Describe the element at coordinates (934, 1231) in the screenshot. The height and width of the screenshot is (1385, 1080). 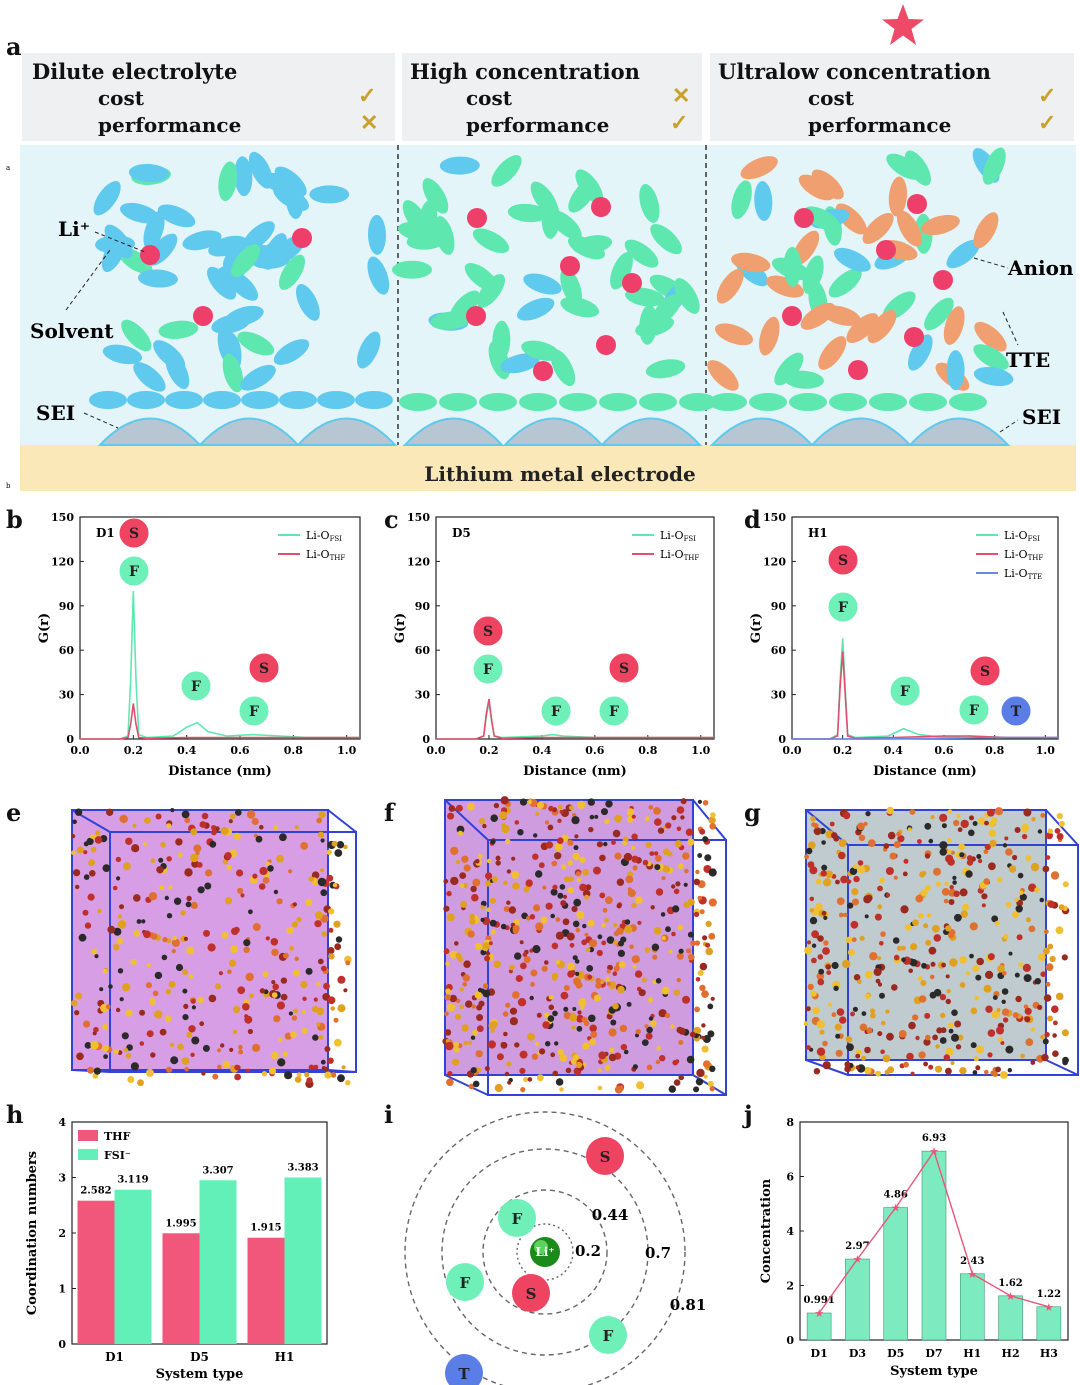
I see `trend-line` at that location.